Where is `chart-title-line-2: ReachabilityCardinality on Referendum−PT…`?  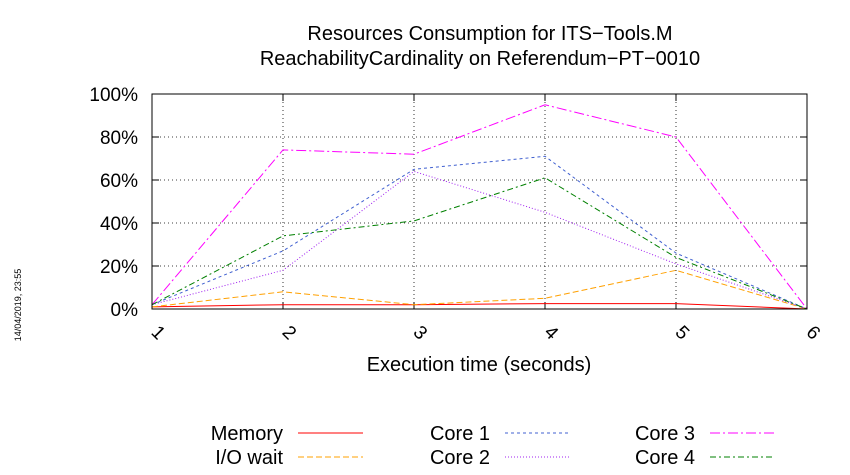
chart-title-line-2: ReachabilityCardinality on Referendum−PT… is located at coordinates (480, 59).